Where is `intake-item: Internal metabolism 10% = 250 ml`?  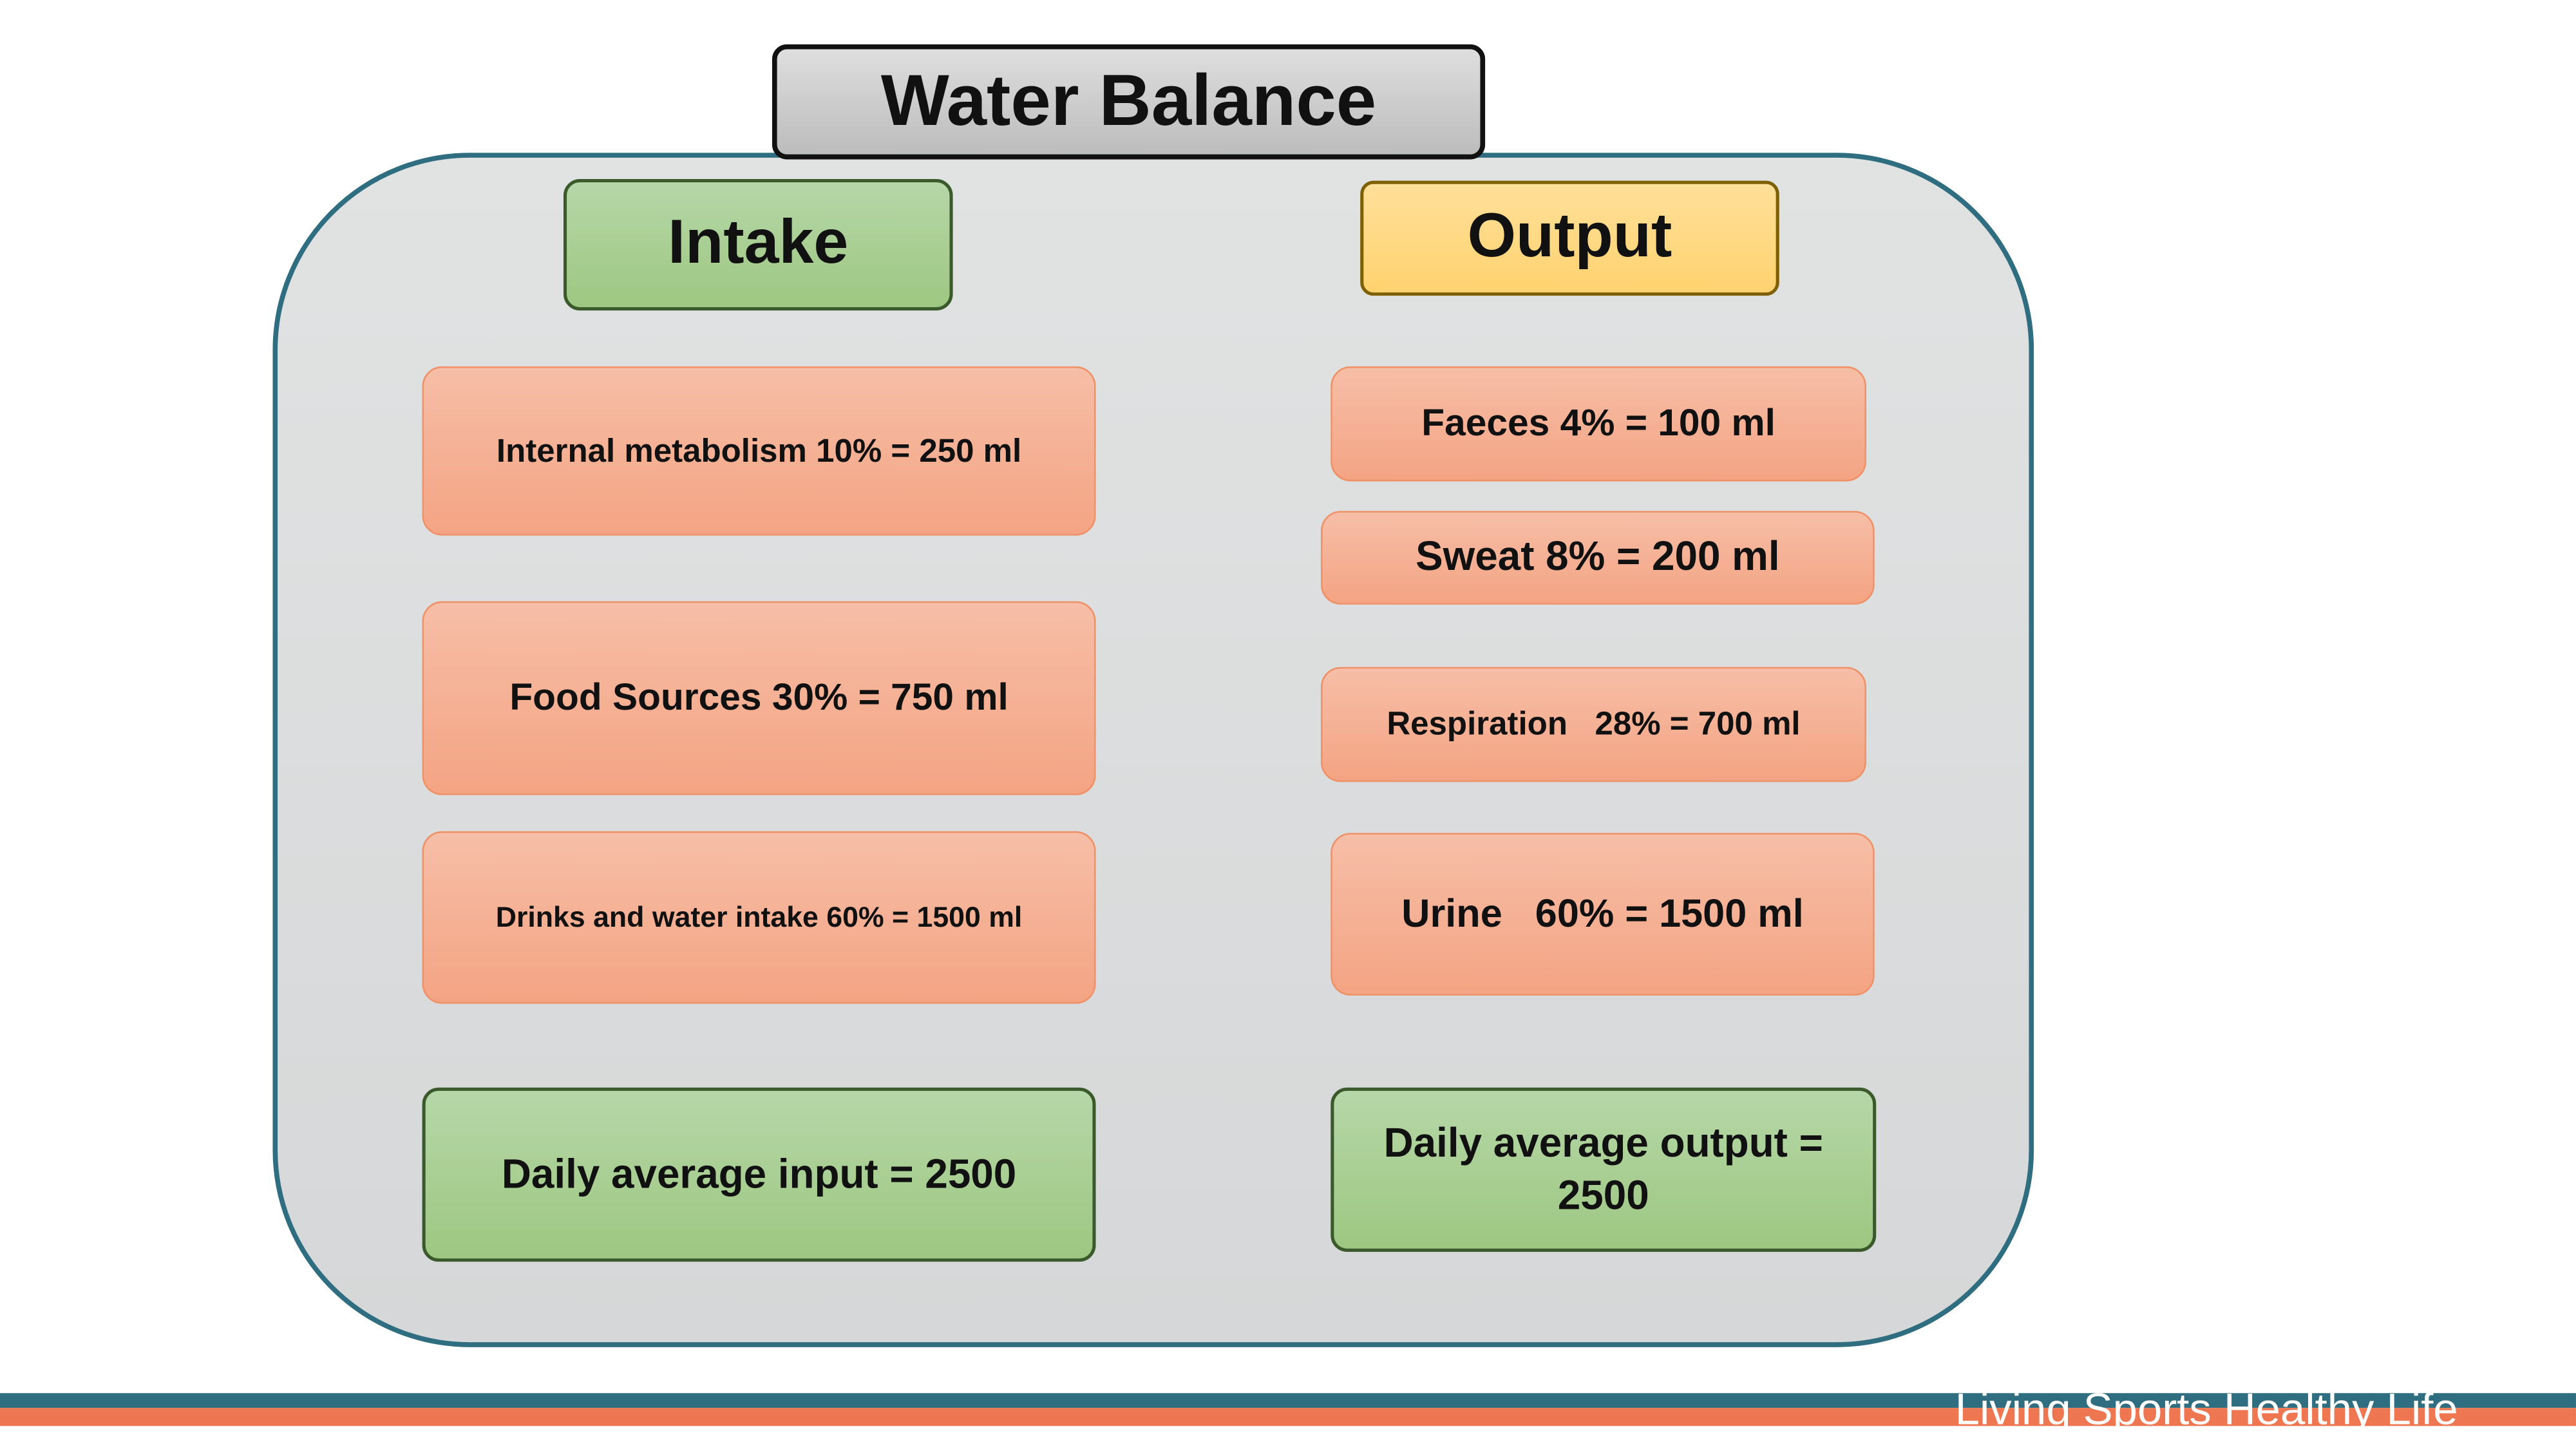 intake-item: Internal metabolism 10% = 250 ml is located at coordinates (759, 451).